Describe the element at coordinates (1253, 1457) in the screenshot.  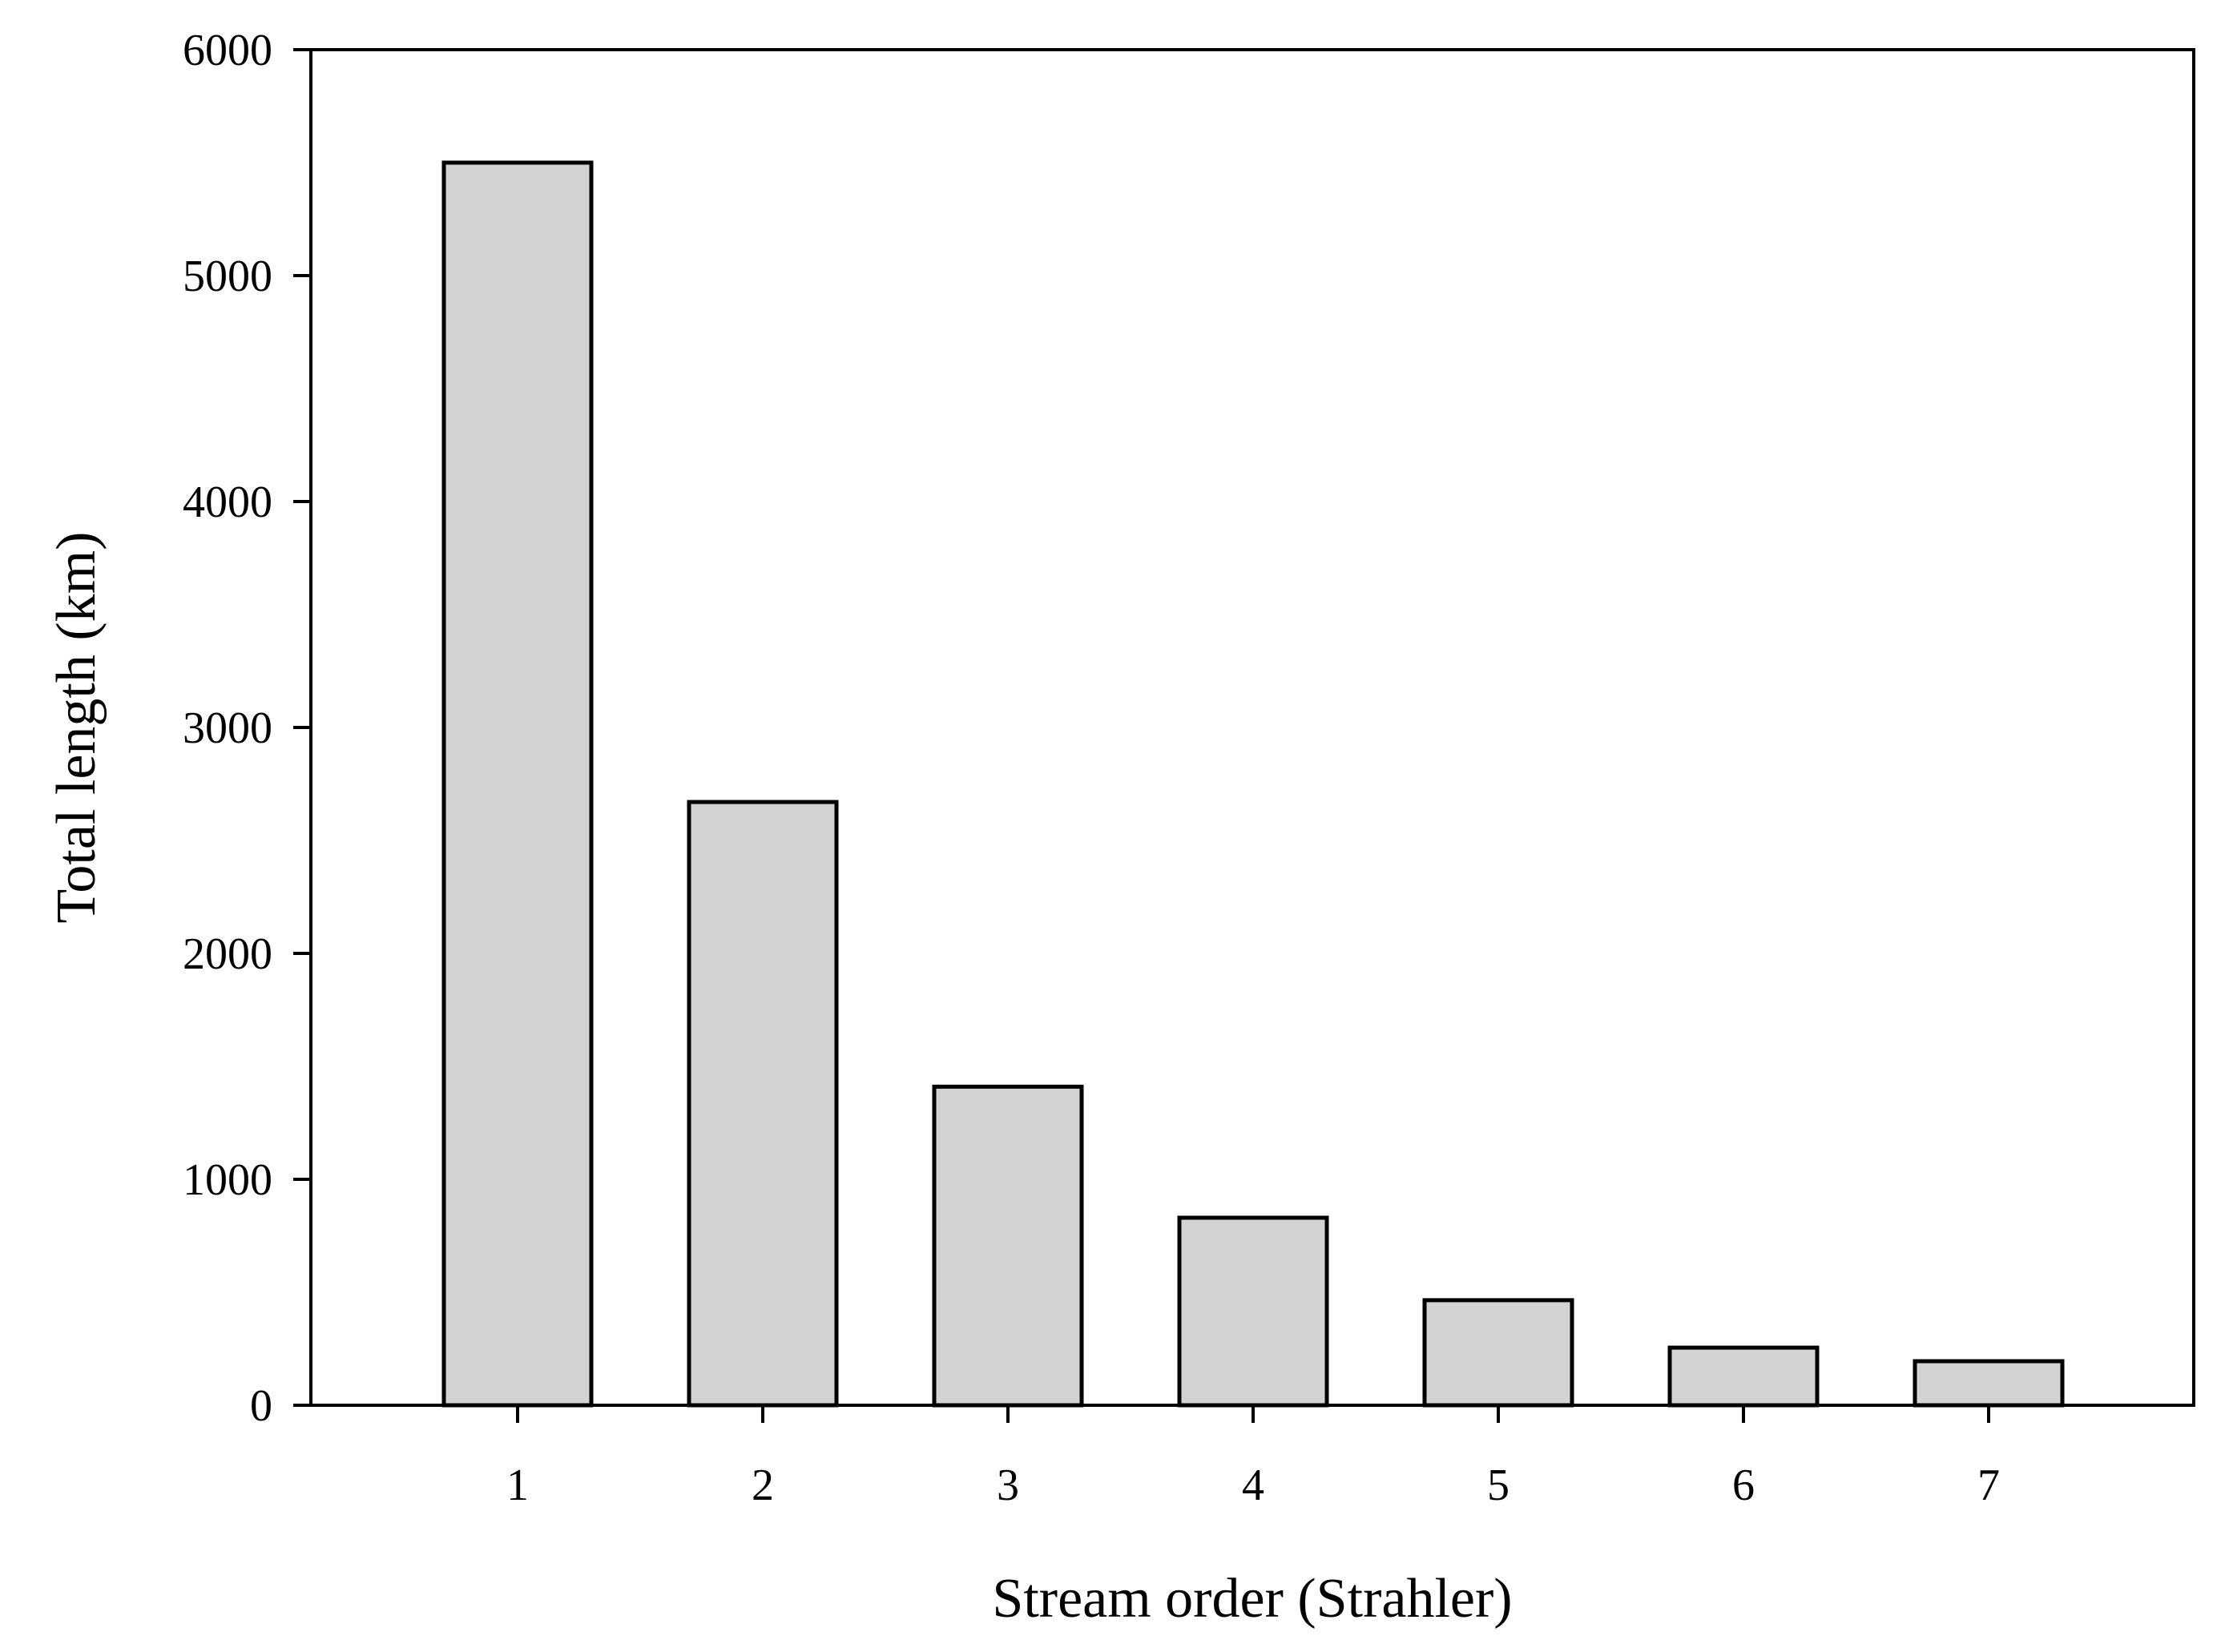
I see `x-axis-ticks: 1 2 3 4 5 6 7` at that location.